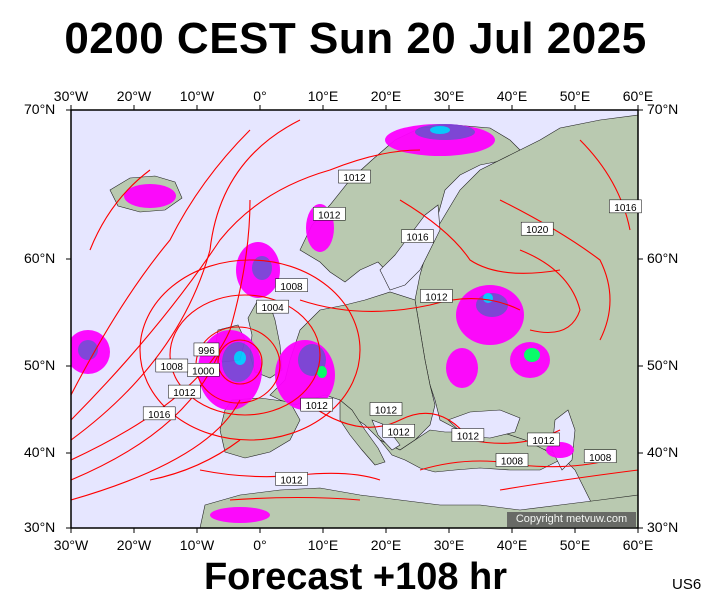 The width and height of the screenshot is (711, 600). I want to click on lon-label-bottom: 0°, so click(260, 545).